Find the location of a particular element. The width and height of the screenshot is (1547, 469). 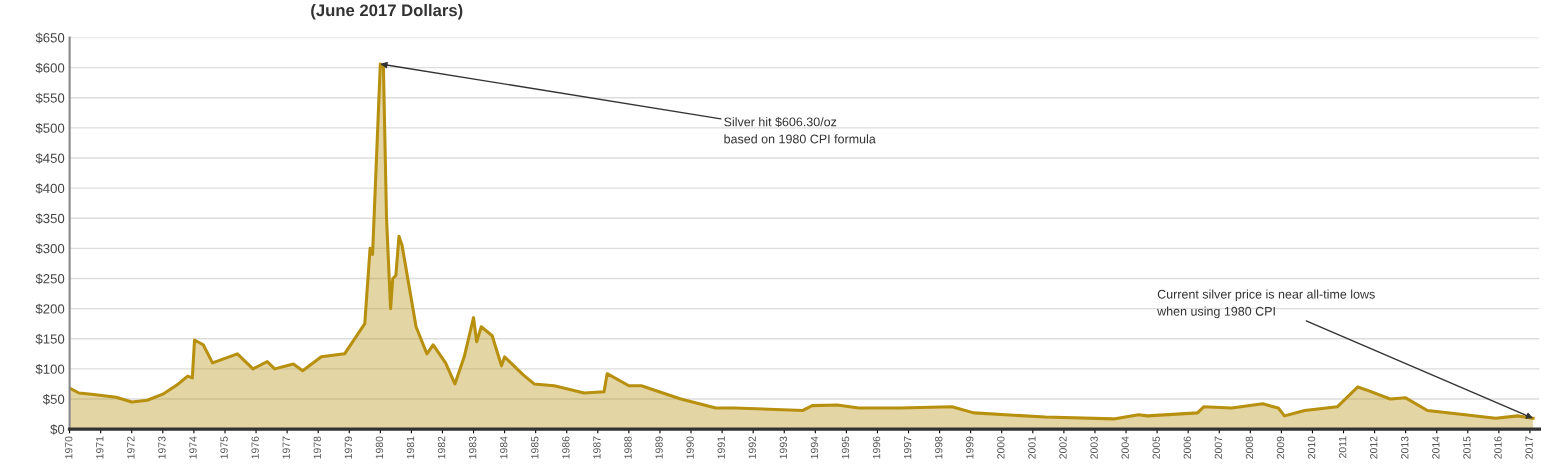

x-tick-label: 1982 is located at coordinates (441, 447).